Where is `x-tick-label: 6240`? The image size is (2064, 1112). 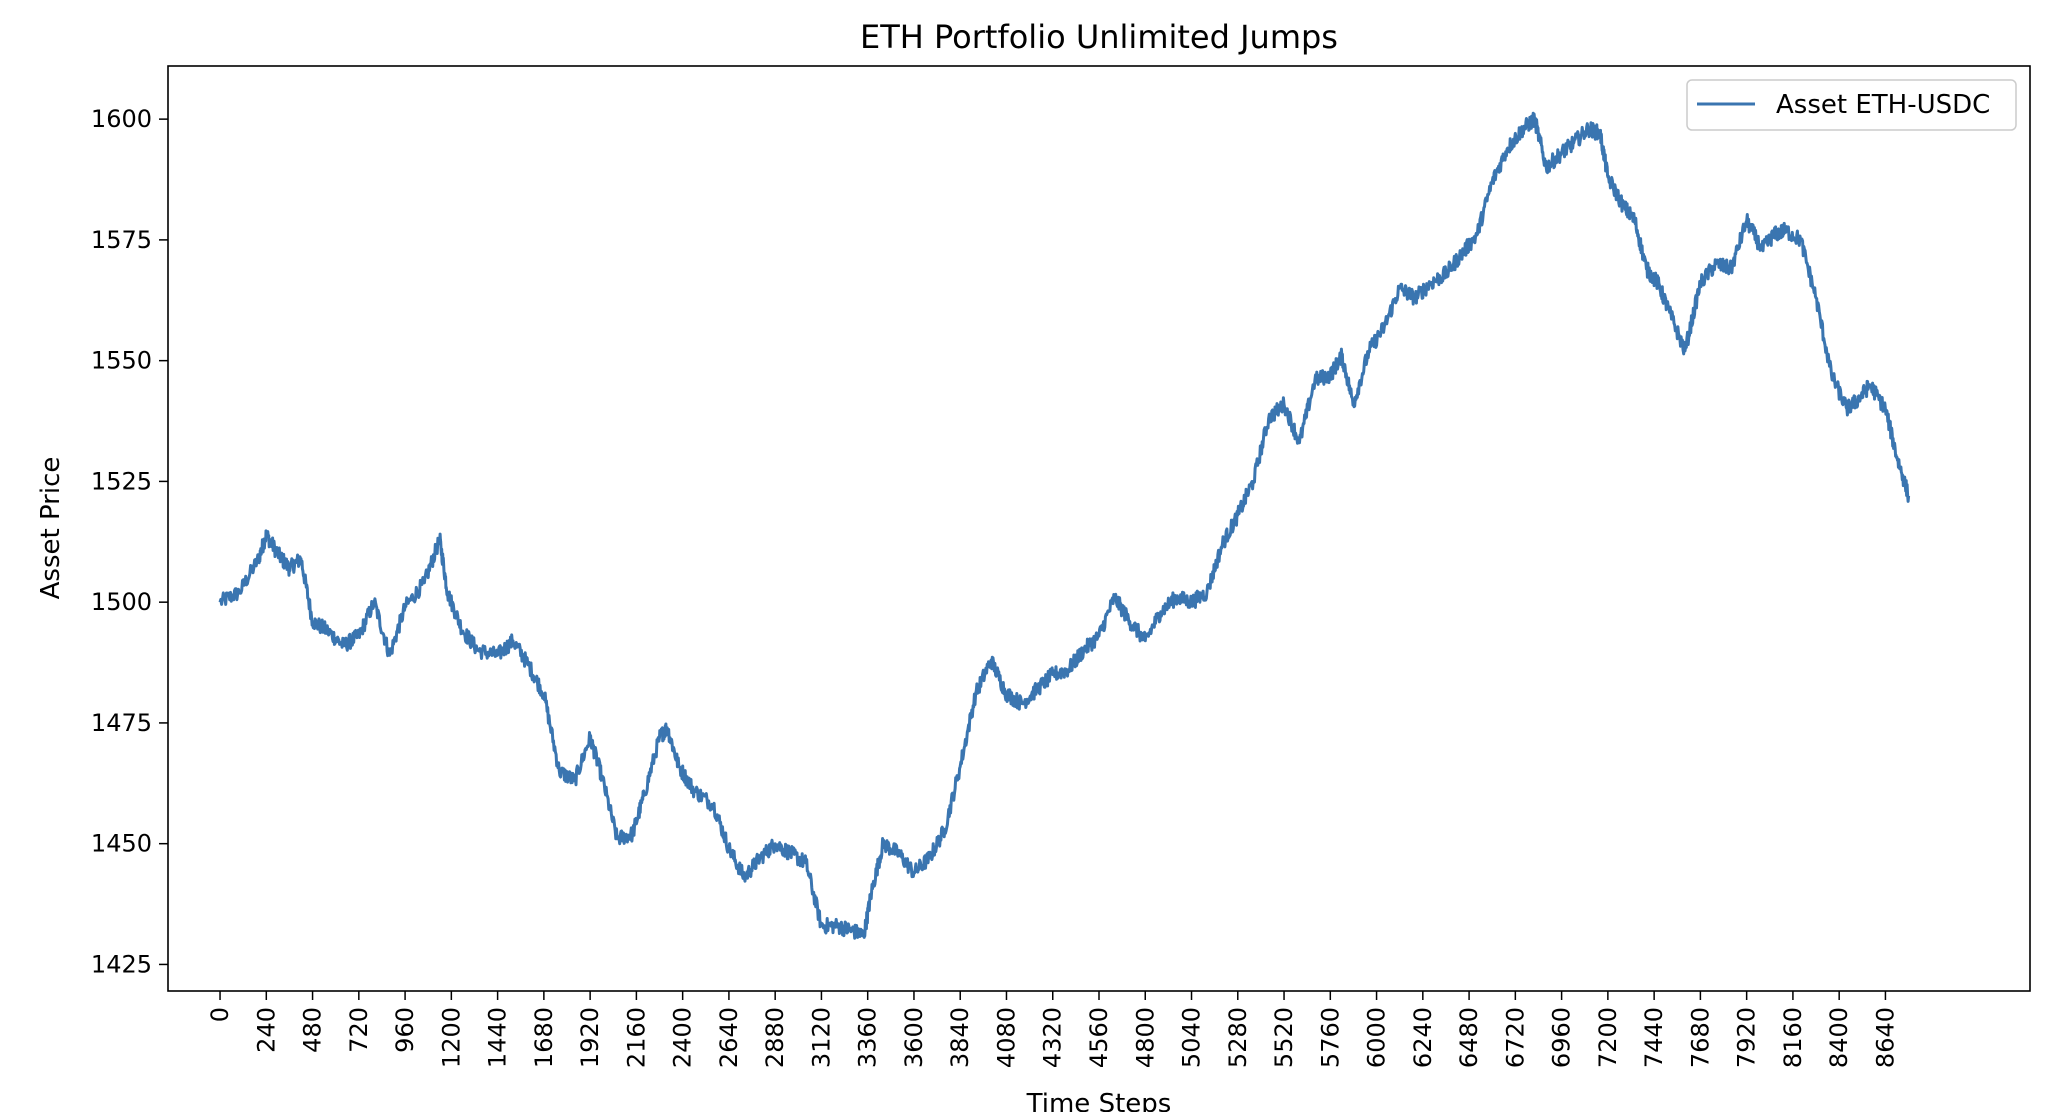
x-tick-label: 6240 is located at coordinates (1423, 1037).